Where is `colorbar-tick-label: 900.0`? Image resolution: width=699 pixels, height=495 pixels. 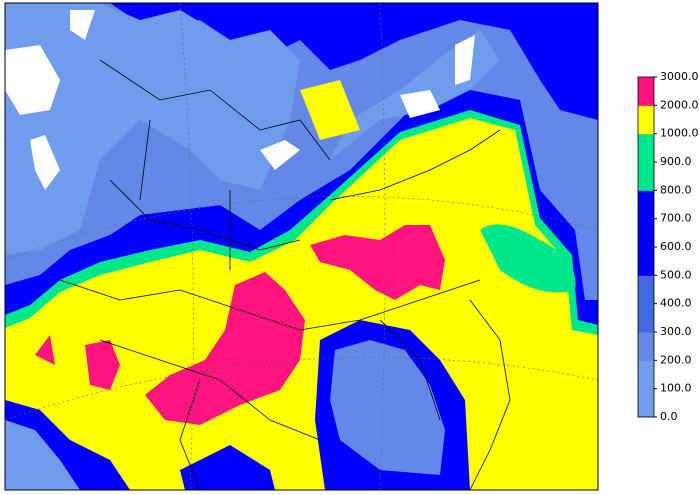 colorbar-tick-label: 900.0 is located at coordinates (676, 161).